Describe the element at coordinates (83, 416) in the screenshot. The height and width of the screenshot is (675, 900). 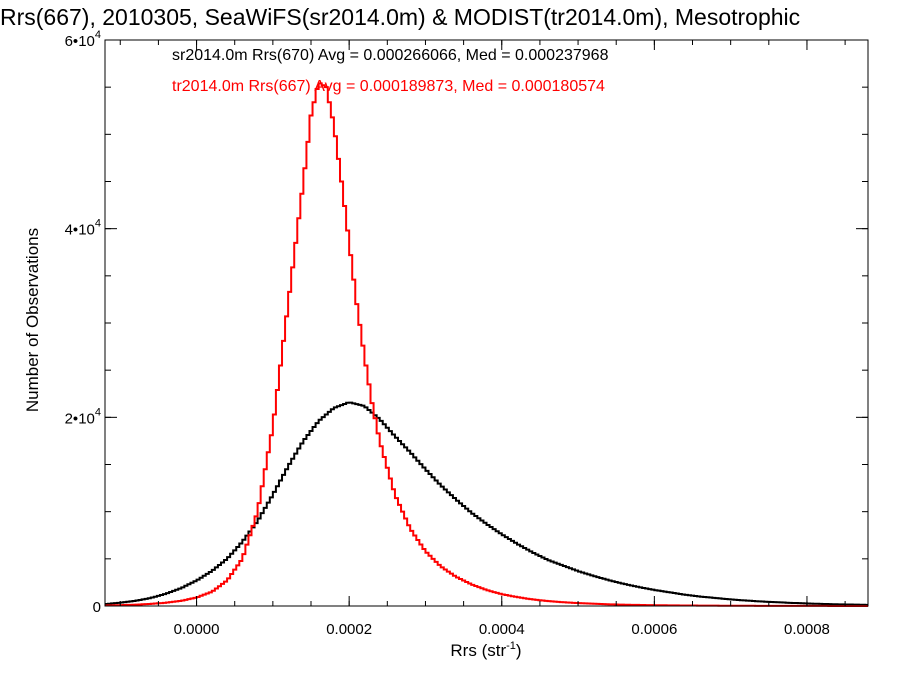
I see `y-tick-label: 2•104` at that location.